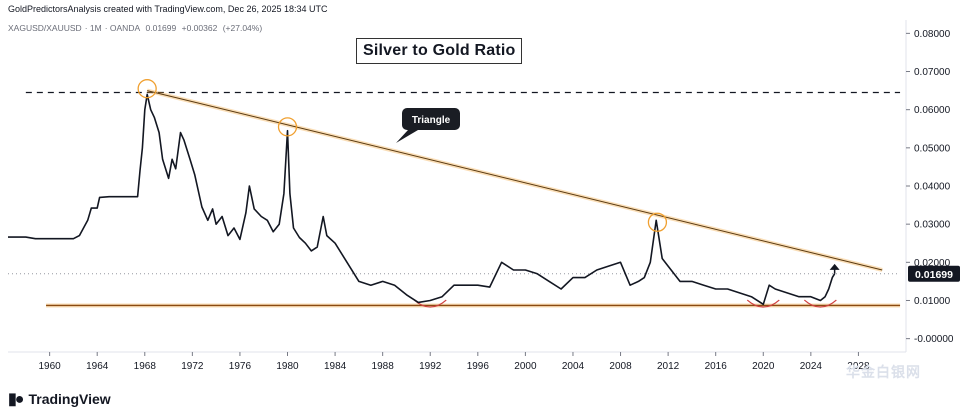 This screenshot has width=964, height=418. Describe the element at coordinates (439, 51) in the screenshot. I see `chart-title: Silver to Gold Ratio` at that location.